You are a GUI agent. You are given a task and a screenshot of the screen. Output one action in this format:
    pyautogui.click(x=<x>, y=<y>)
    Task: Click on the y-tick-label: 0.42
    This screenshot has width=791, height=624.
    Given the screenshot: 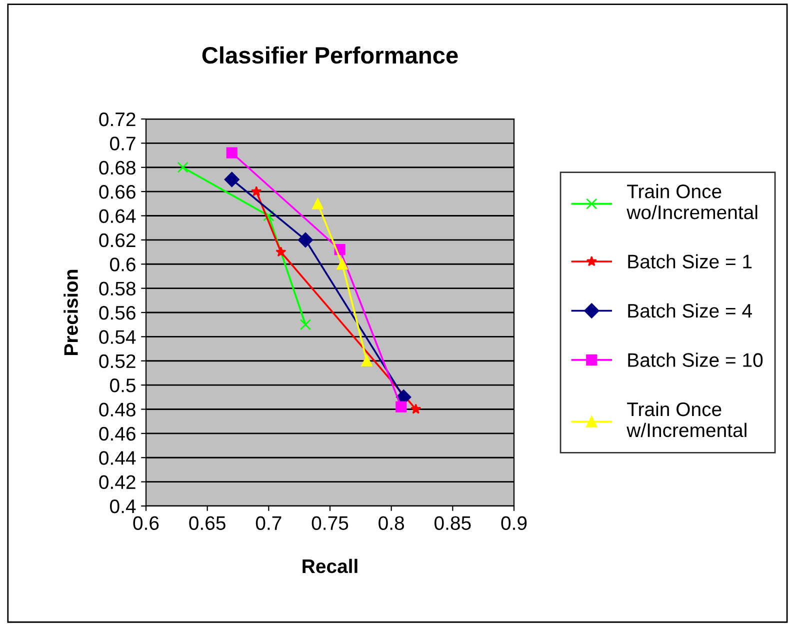 What is the action you would take?
    pyautogui.click(x=117, y=482)
    